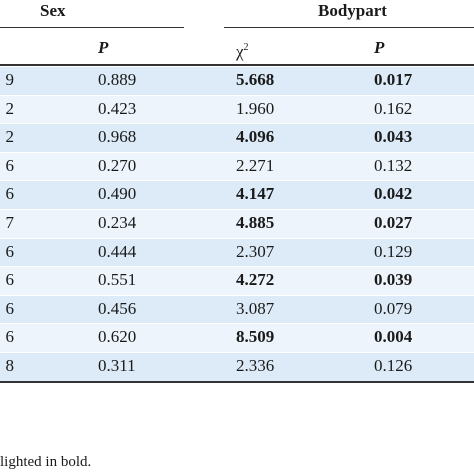 This screenshot has width=474, height=474. Describe the element at coordinates (349, 27) in the screenshot. I see `bodypart-group-rule` at that location.